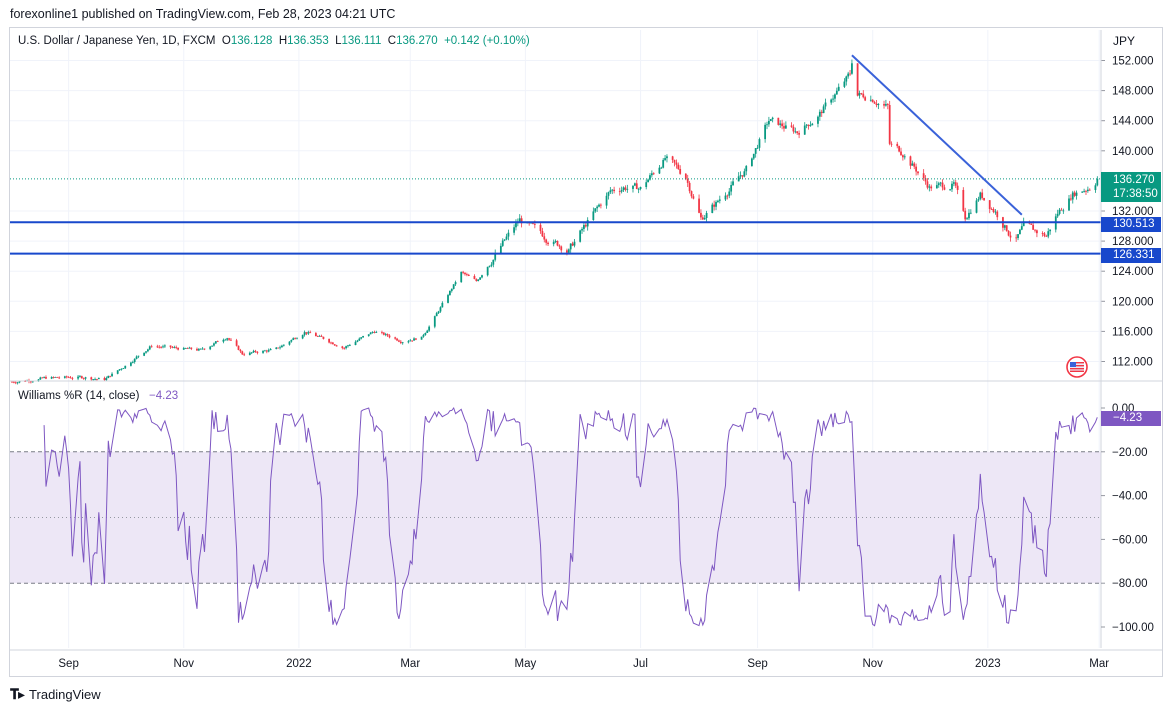 Image resolution: width=1176 pixels, height=713 pixels. I want to click on trend-line, so click(937, 135).